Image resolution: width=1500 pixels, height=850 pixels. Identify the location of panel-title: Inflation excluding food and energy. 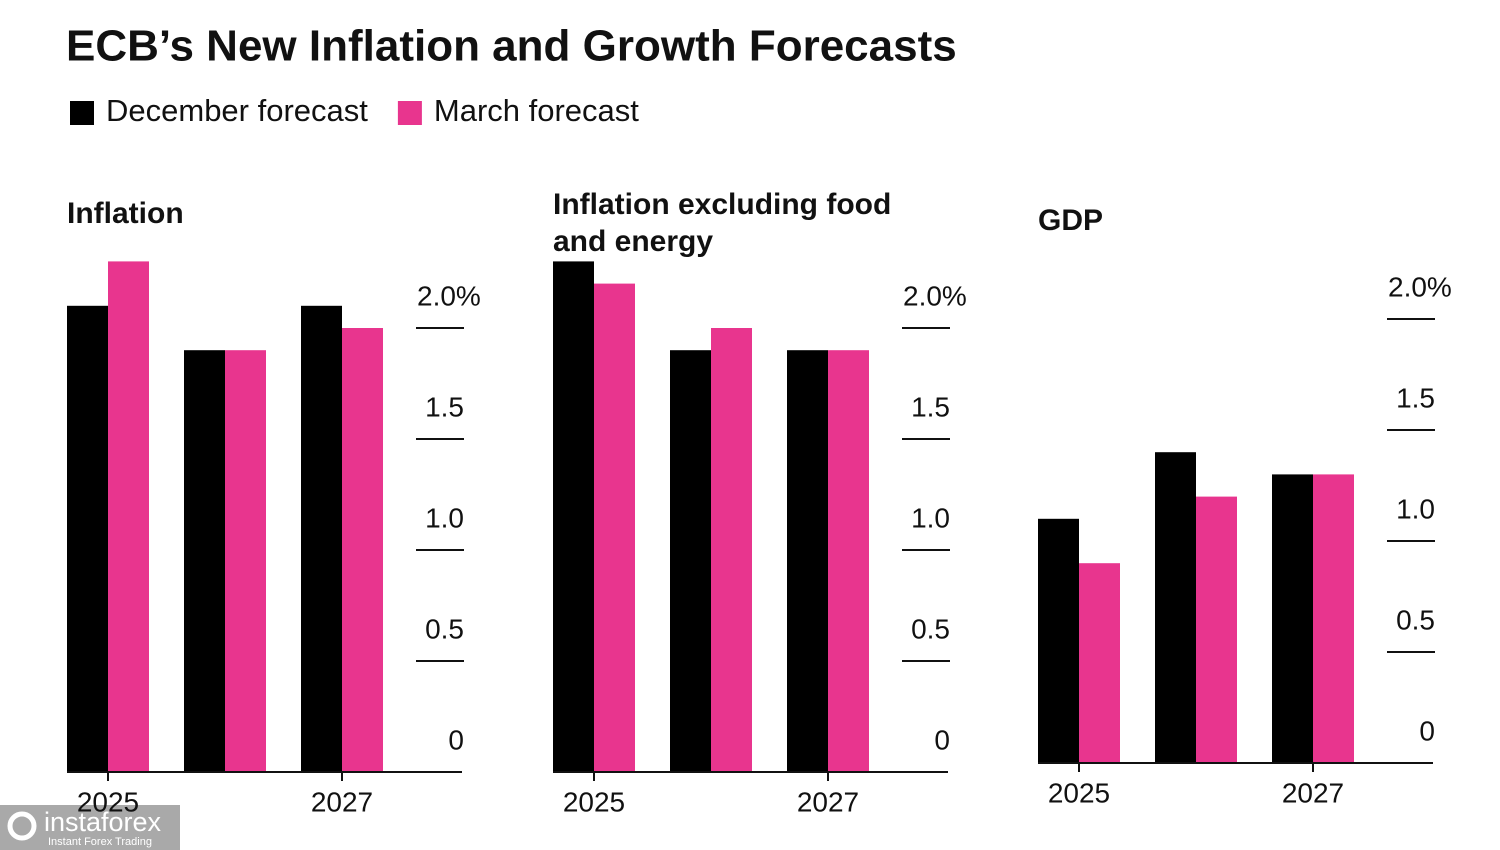
(722, 223).